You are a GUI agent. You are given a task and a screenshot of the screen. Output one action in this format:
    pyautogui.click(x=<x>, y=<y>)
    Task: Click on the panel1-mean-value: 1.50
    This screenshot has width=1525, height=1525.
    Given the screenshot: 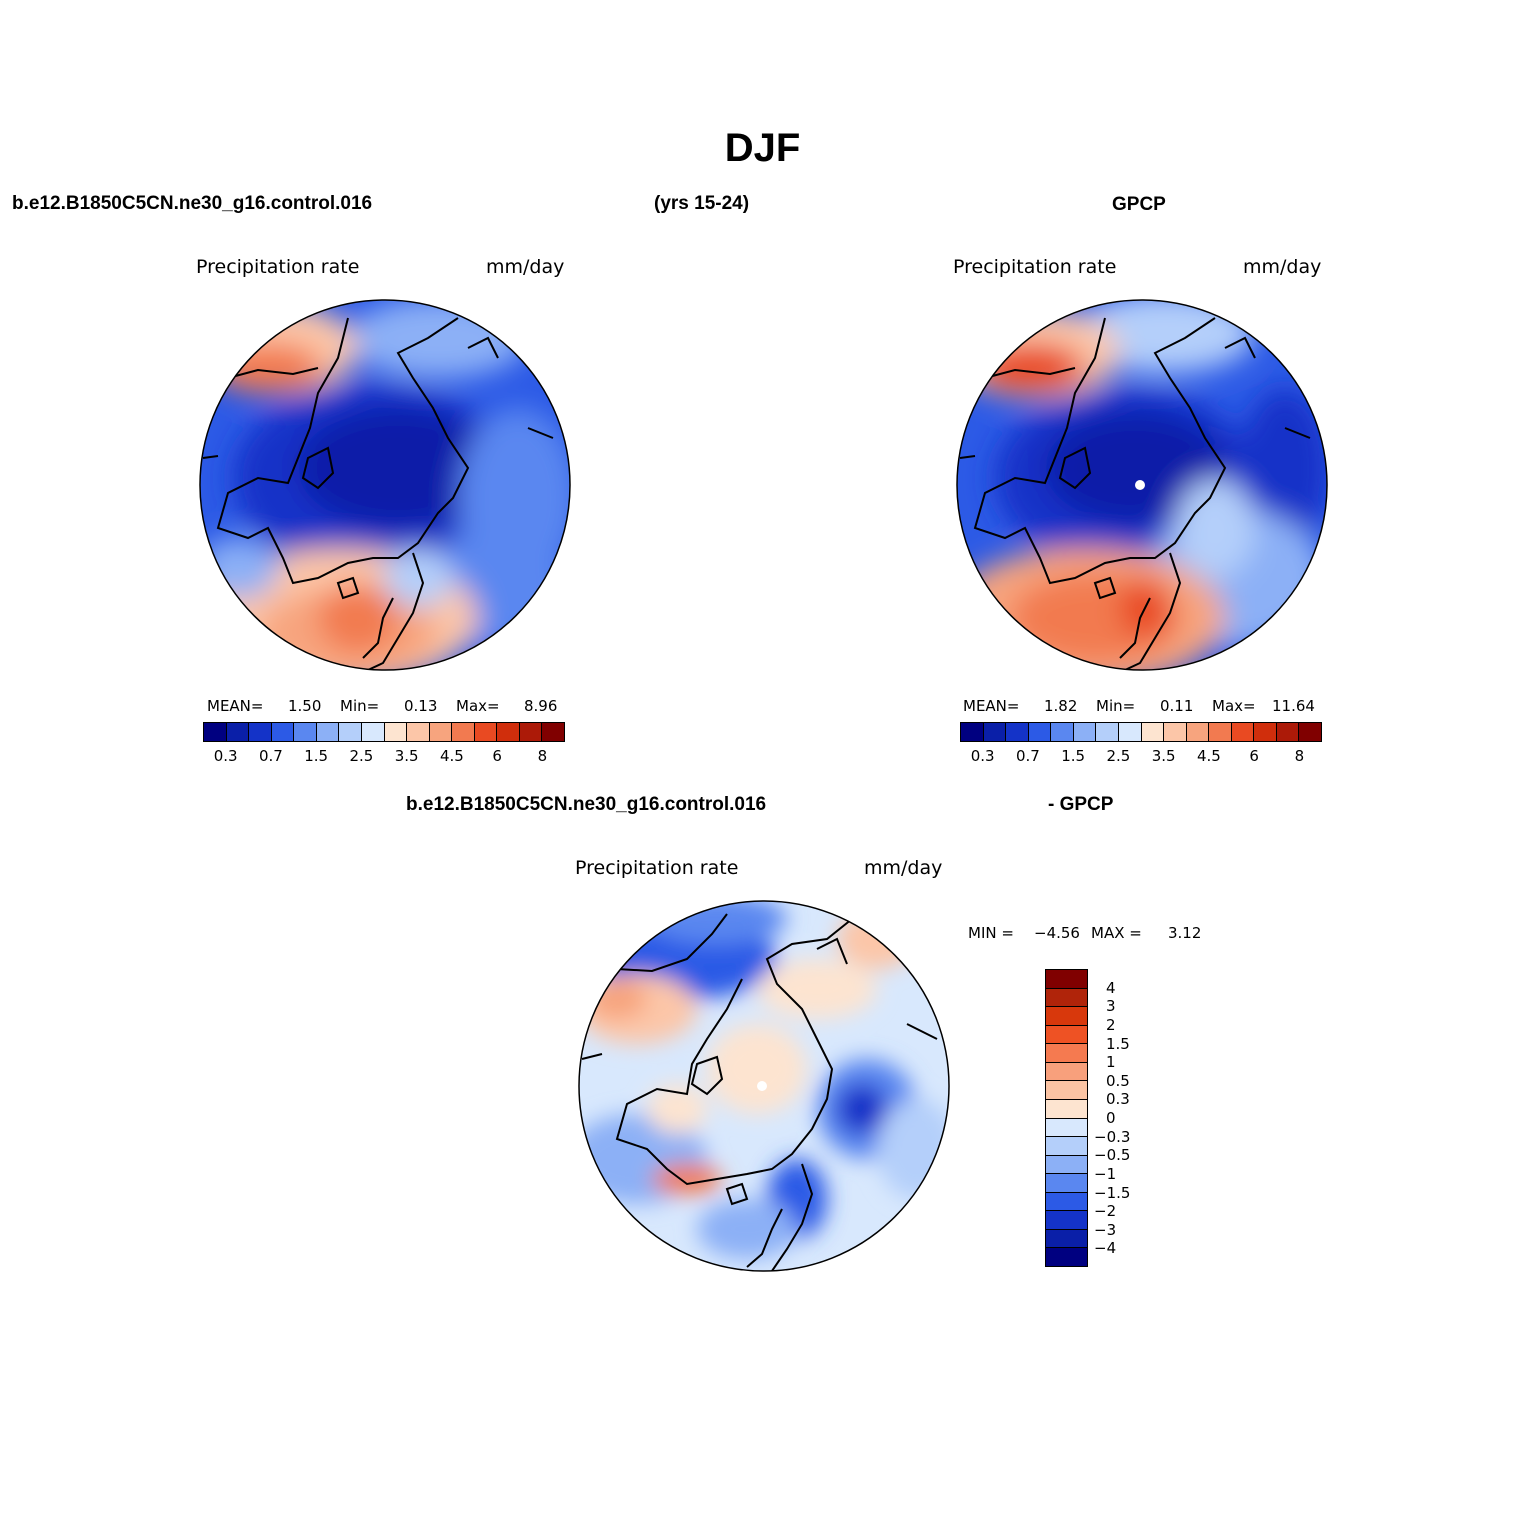 What is the action you would take?
    pyautogui.click(x=305, y=706)
    